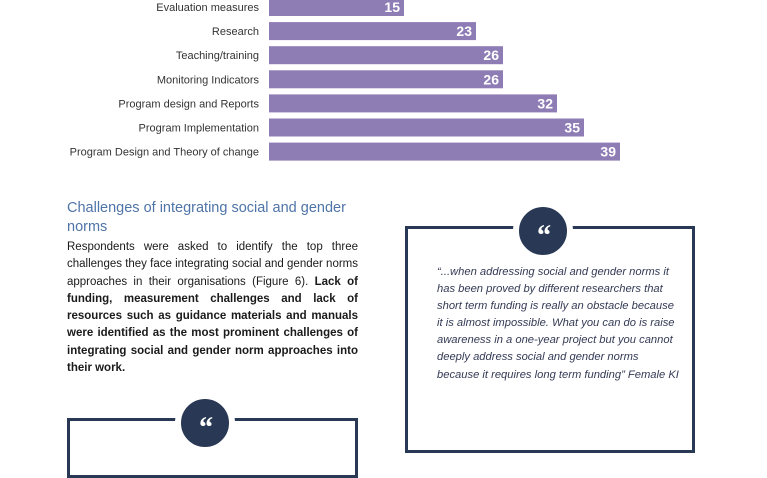 The width and height of the screenshot is (767, 478). What do you see at coordinates (545, 103) in the screenshot?
I see `bar-value-label: 32` at bounding box center [545, 103].